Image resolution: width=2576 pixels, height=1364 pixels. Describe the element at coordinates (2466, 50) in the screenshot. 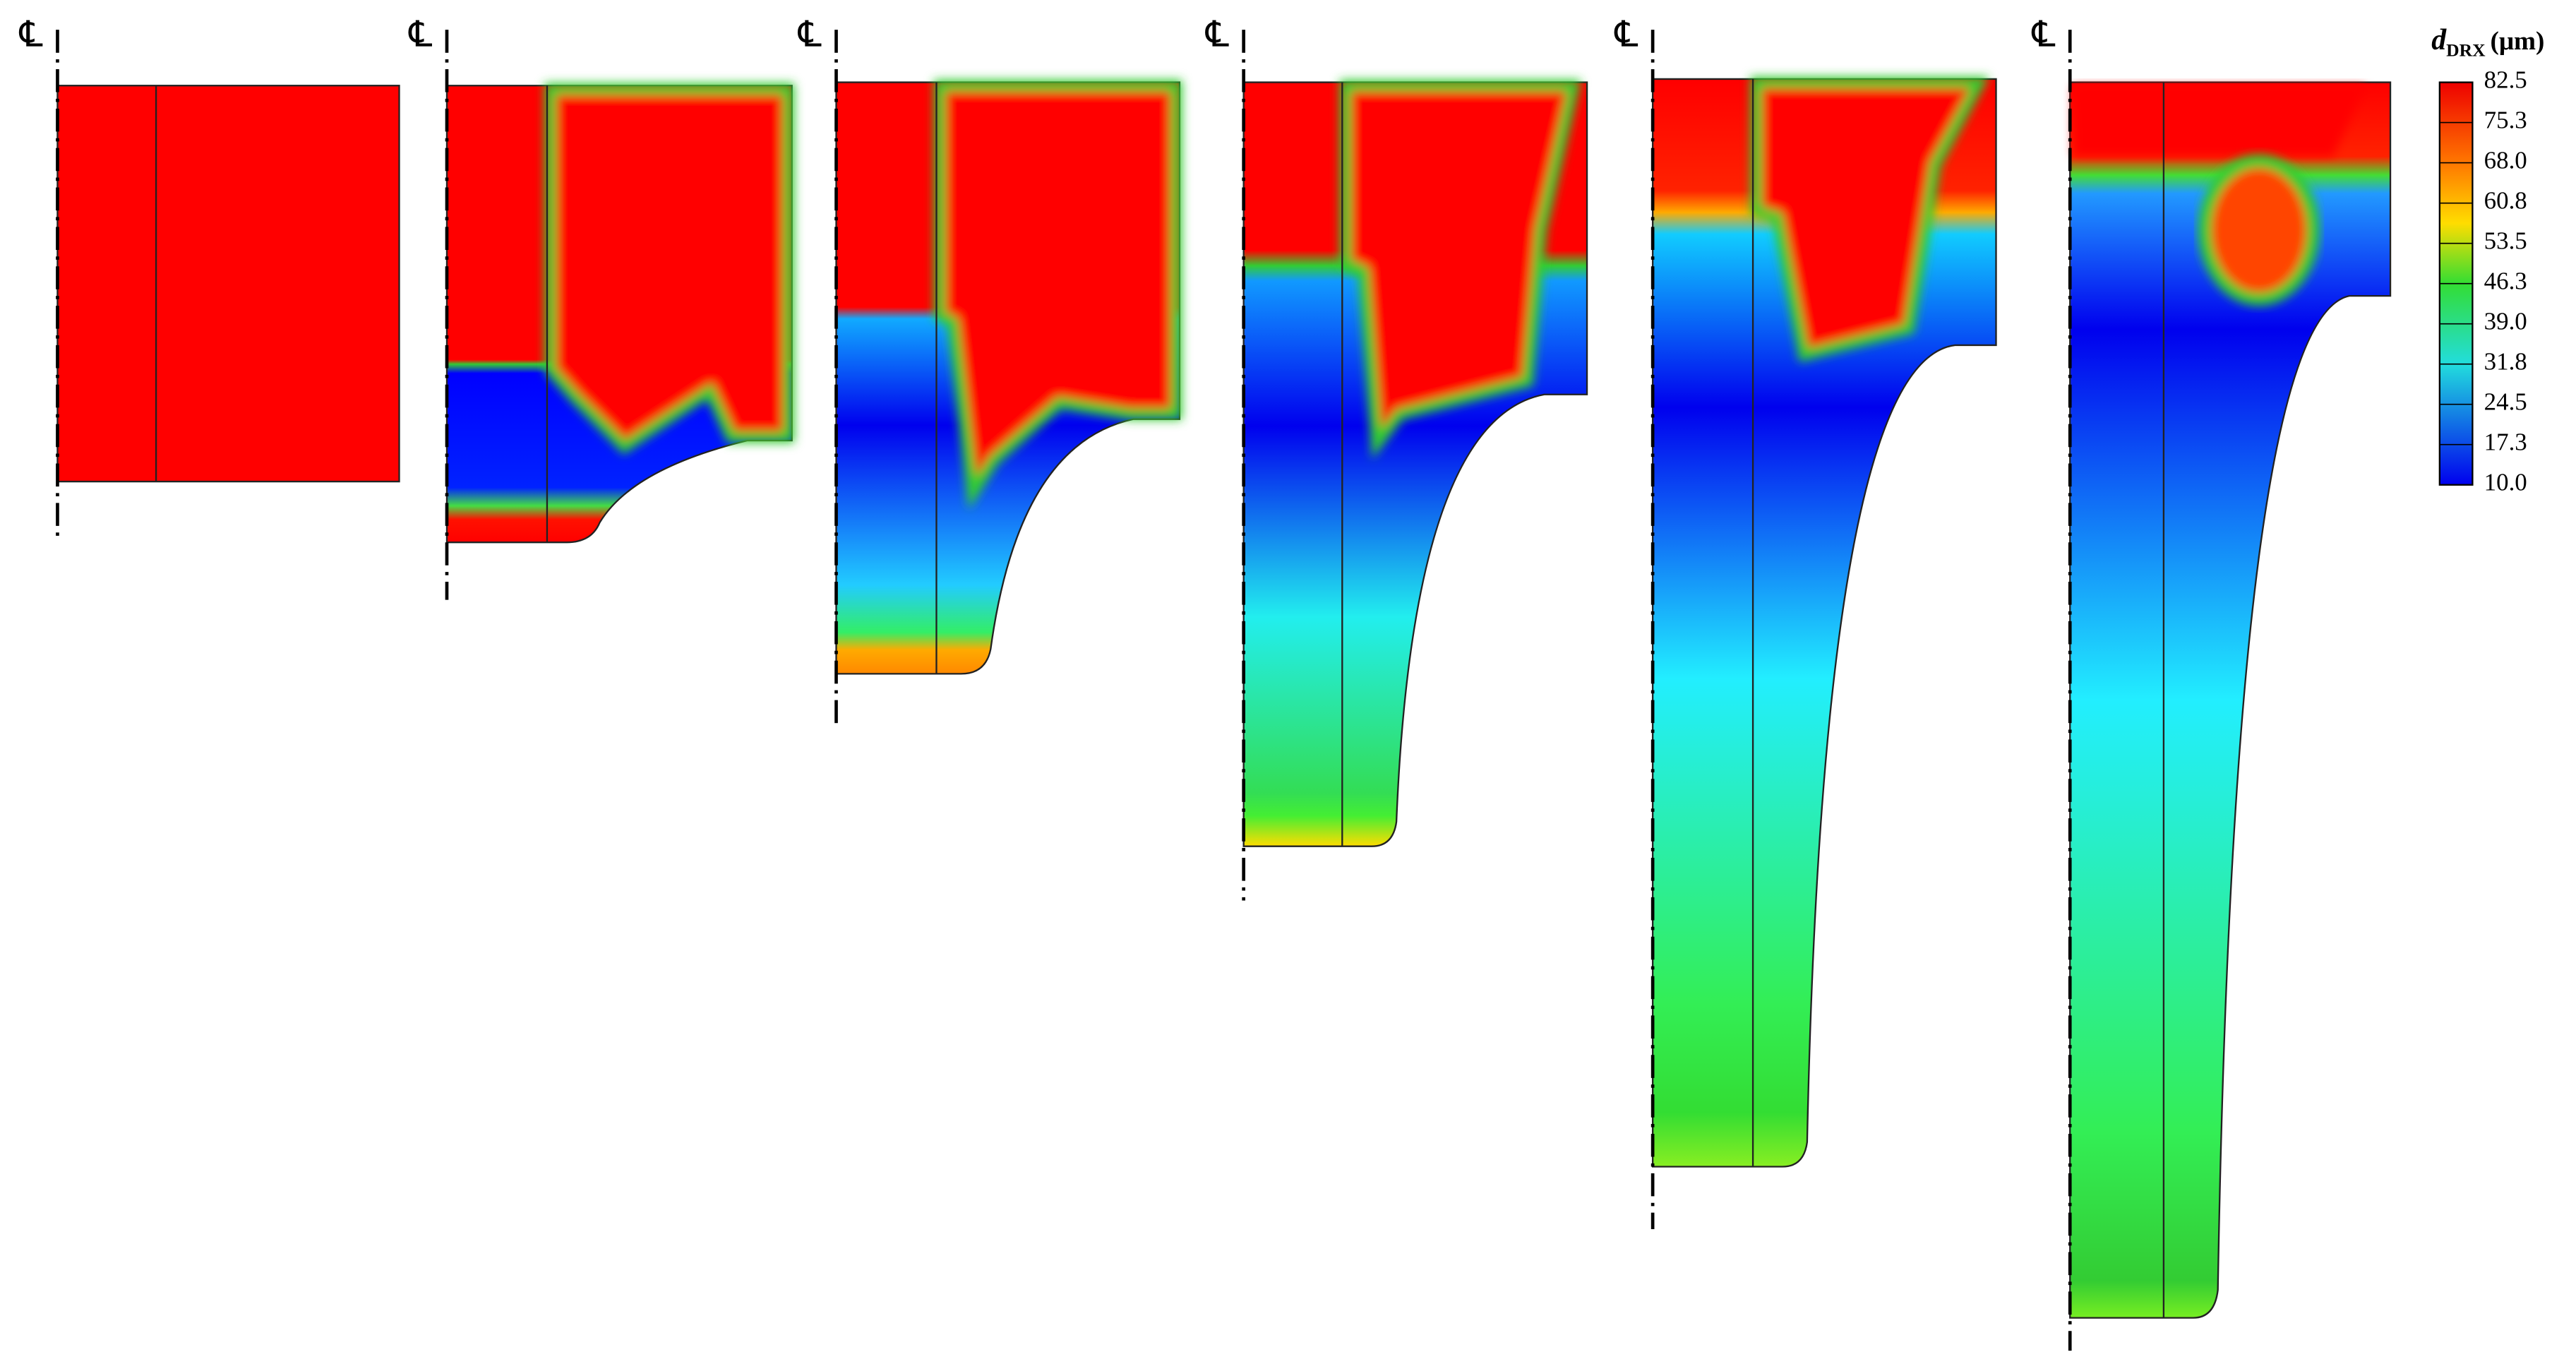

I see `legend-subscript: DRX` at that location.